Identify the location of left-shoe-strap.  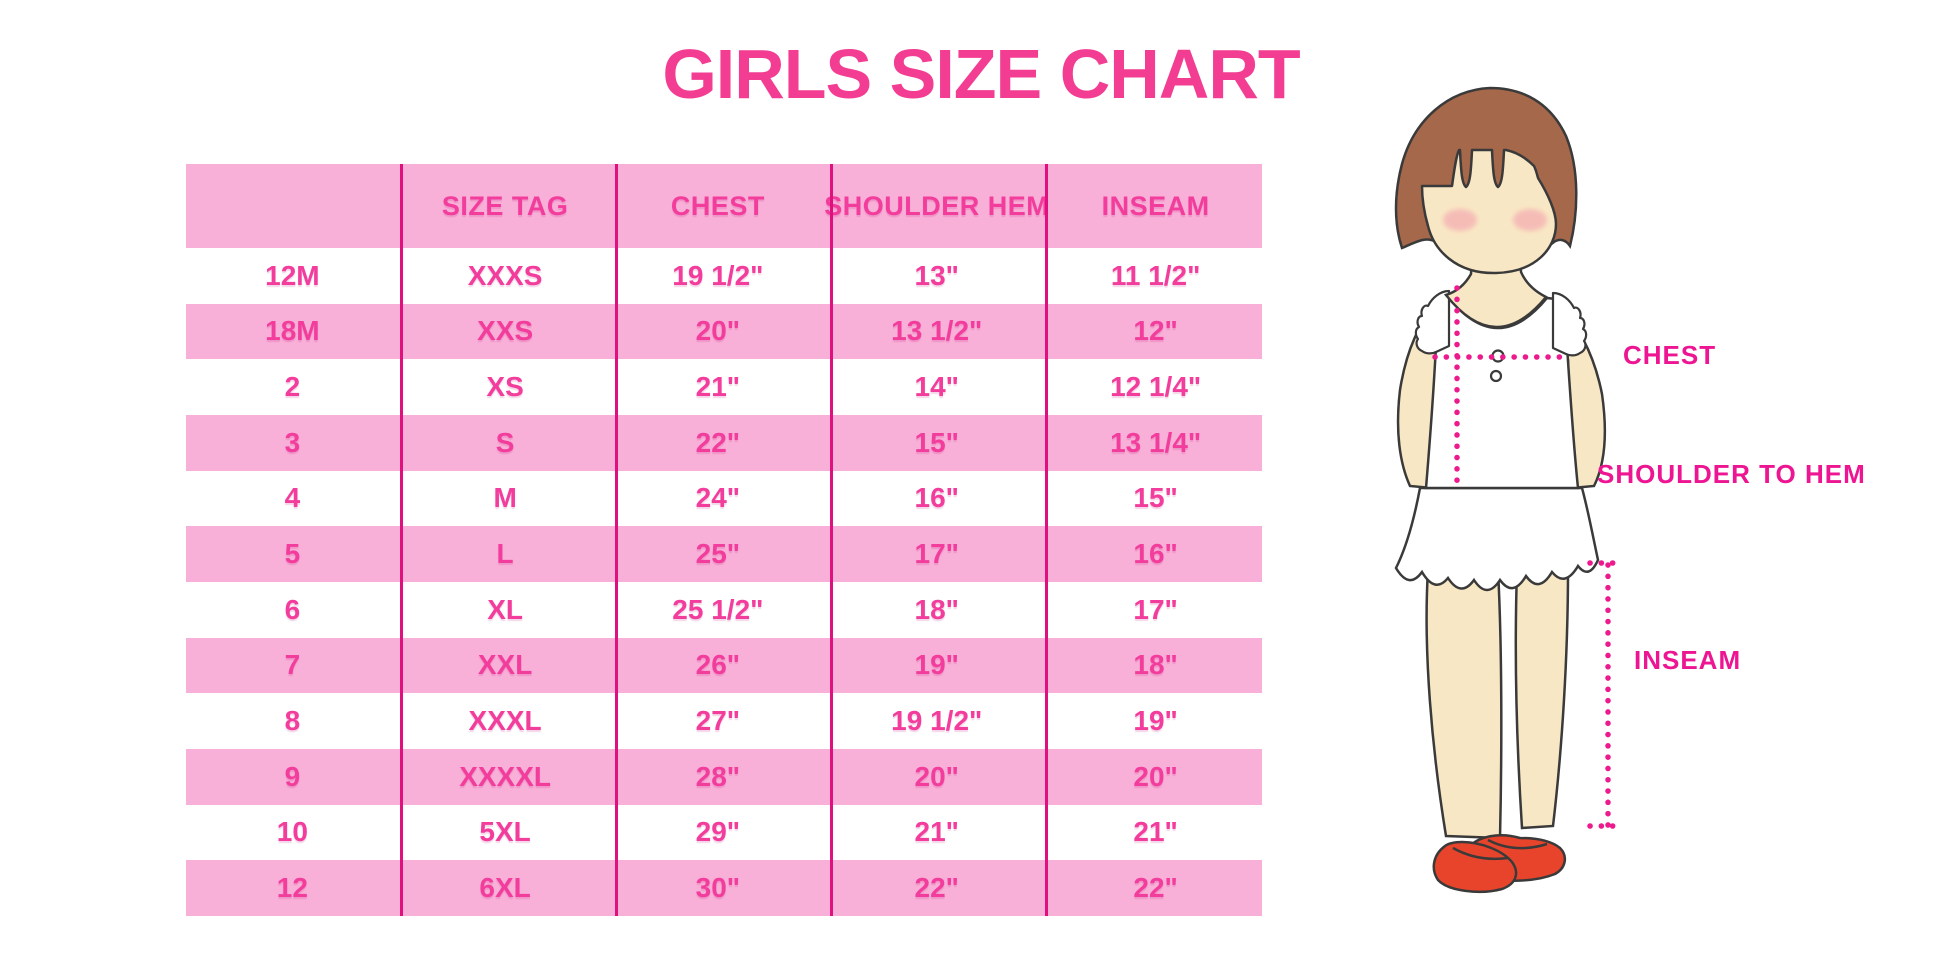
(1480, 853).